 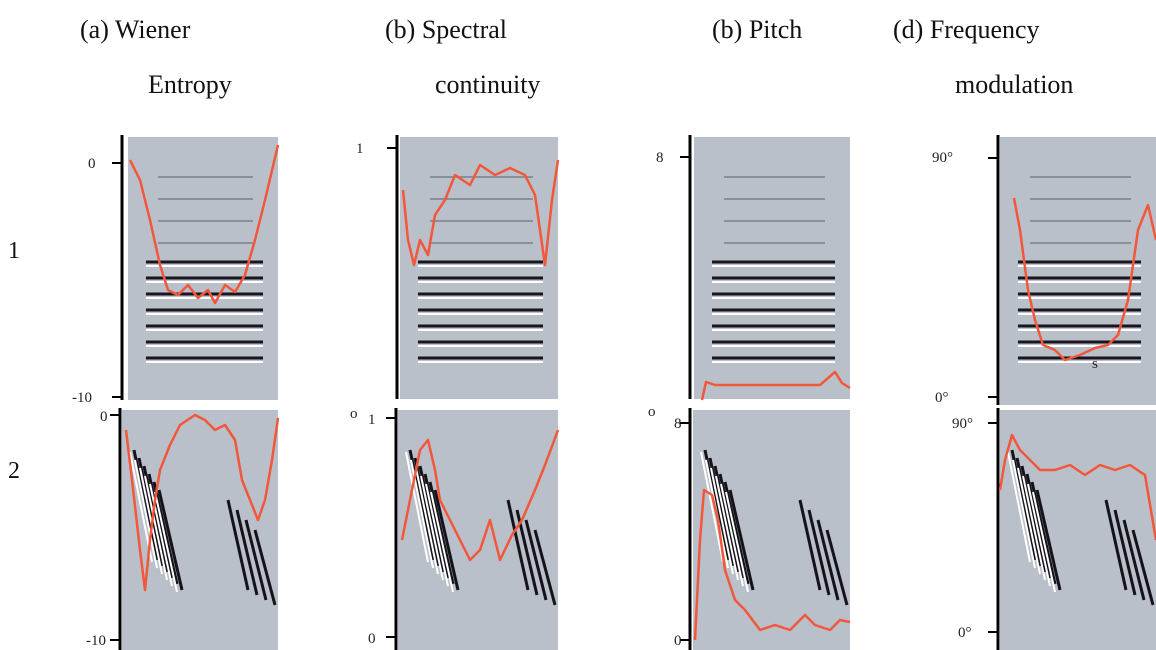 I want to click on column-title: (b) Pitch, so click(x=757, y=29).